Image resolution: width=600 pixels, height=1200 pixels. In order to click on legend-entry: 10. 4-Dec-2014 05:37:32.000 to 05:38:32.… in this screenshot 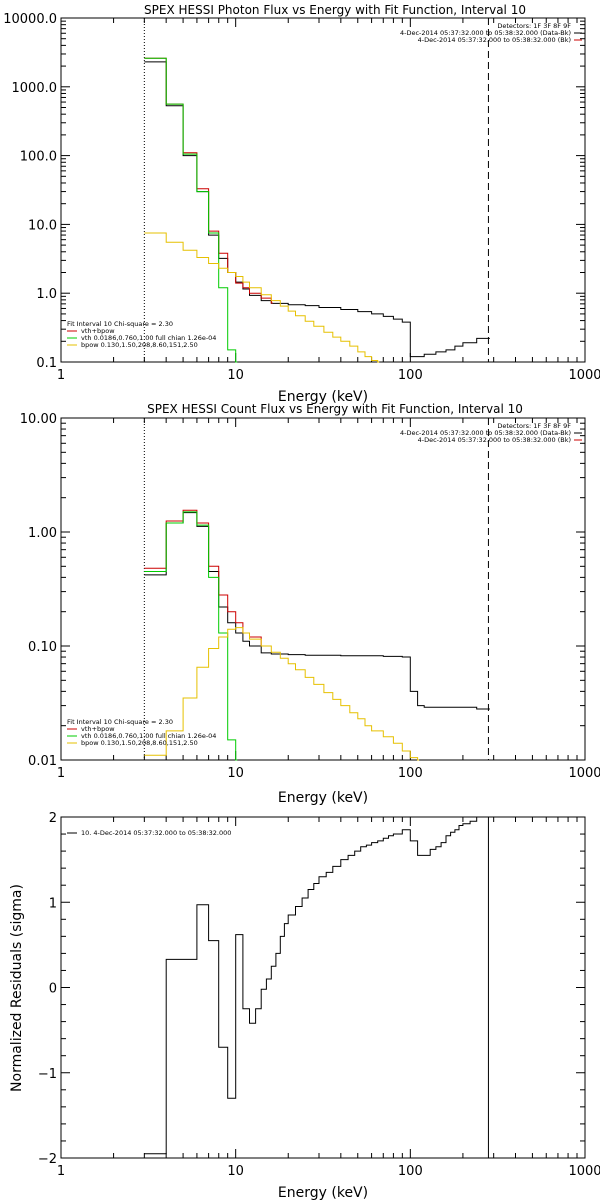, I will do `click(156, 833)`.